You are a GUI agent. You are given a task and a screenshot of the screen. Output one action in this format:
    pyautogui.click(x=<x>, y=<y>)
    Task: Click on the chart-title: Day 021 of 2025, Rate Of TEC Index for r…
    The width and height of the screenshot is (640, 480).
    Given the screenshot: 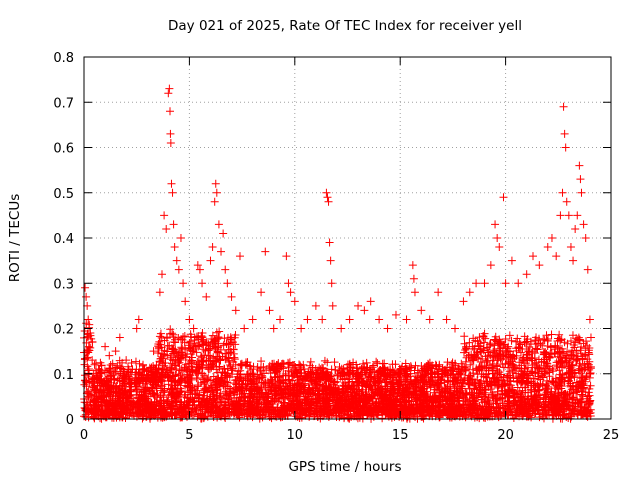 What is the action you would take?
    pyautogui.click(x=345, y=26)
    